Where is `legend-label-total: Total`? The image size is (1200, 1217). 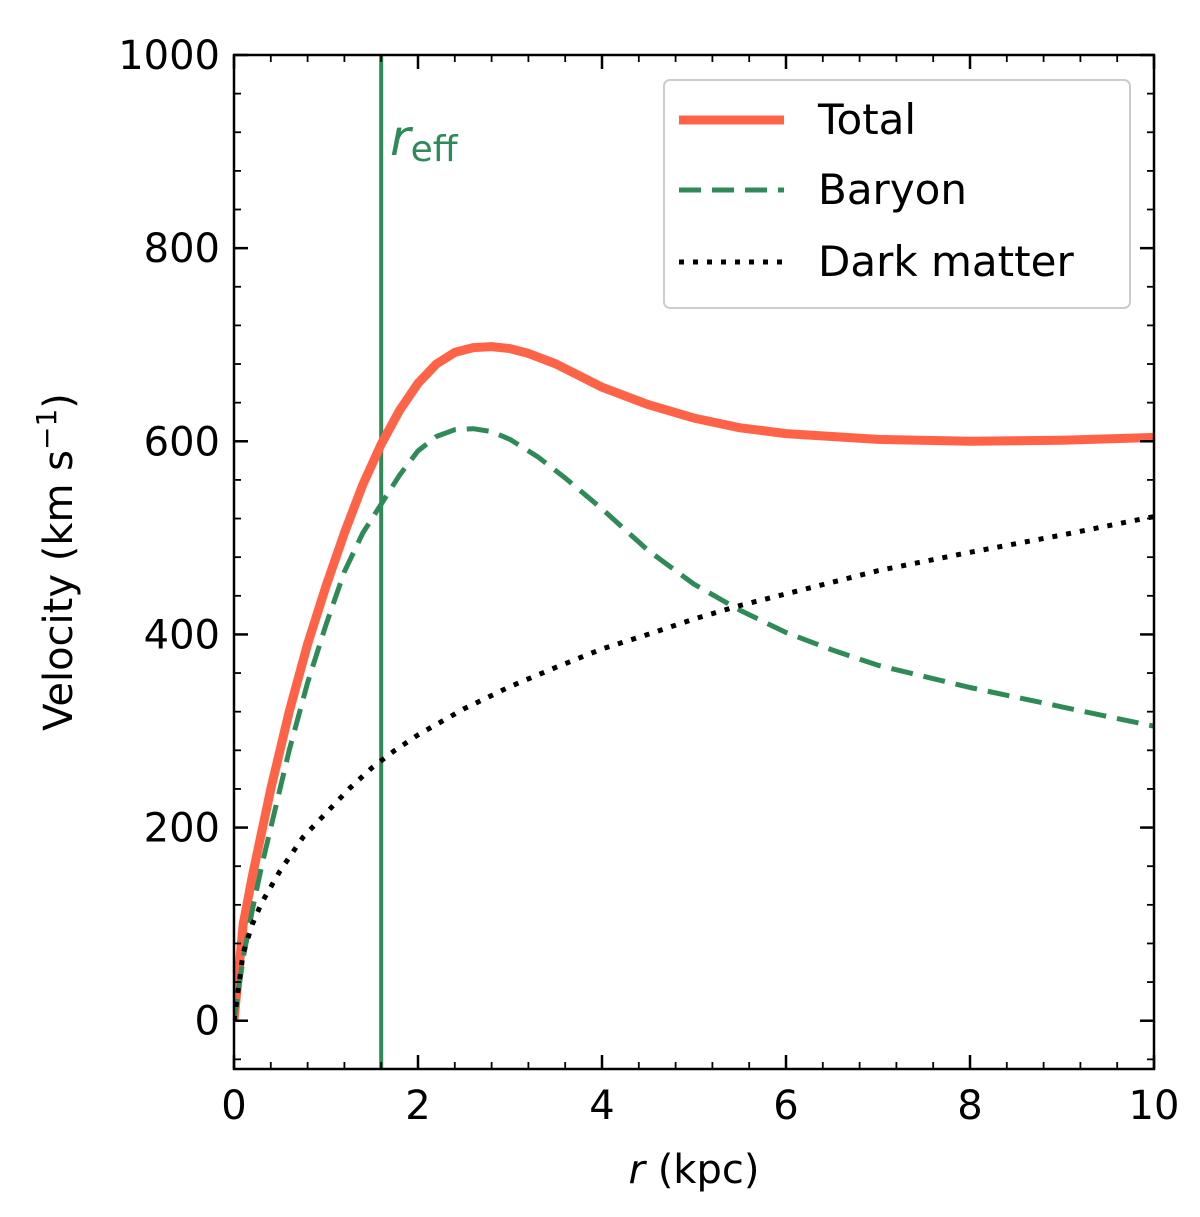 legend-label-total: Total is located at coordinates (866, 119).